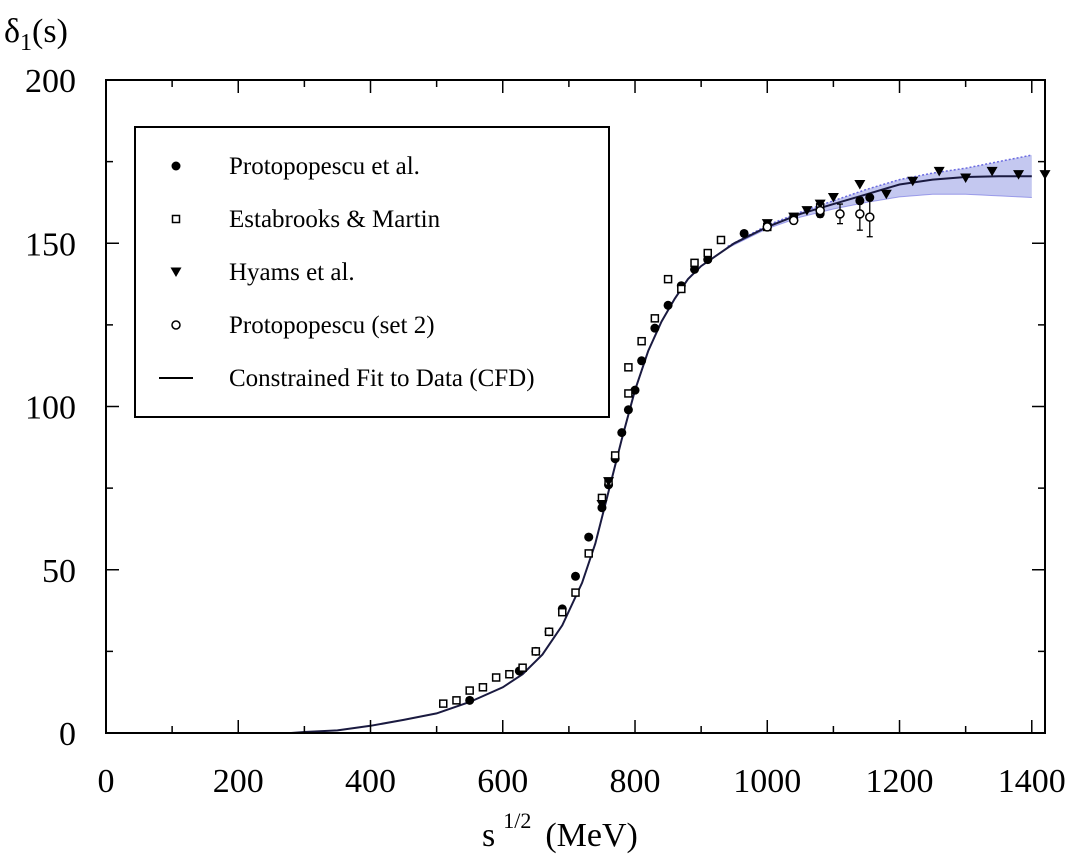 The width and height of the screenshot is (1078, 858). What do you see at coordinates (50, 31) in the screenshot?
I see `y-axis-title-tail: (s)` at bounding box center [50, 31].